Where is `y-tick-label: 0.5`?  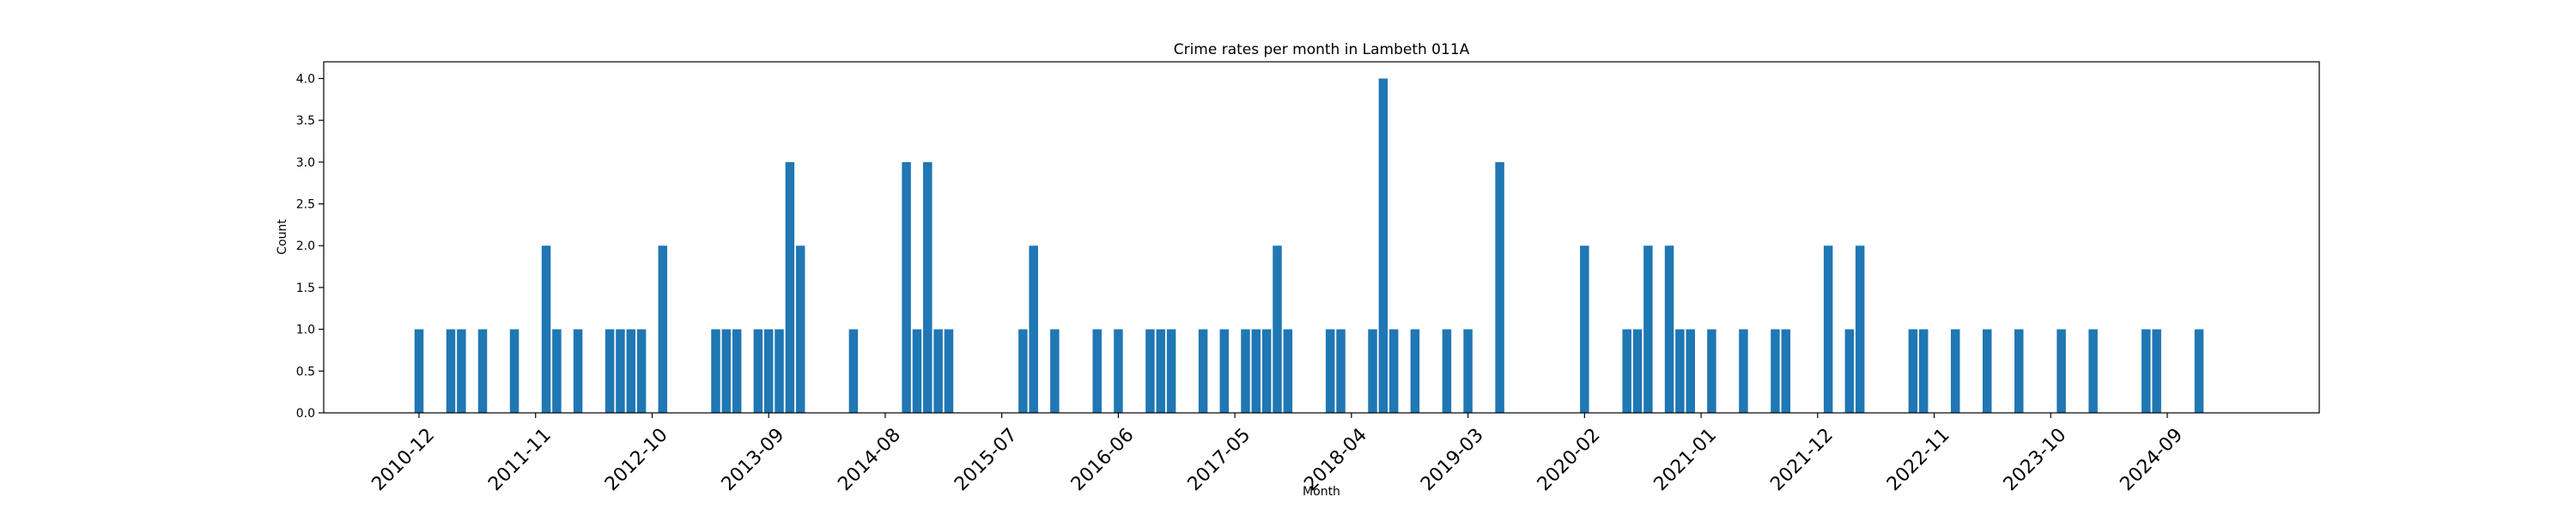
y-tick-label: 0.5 is located at coordinates (305, 372).